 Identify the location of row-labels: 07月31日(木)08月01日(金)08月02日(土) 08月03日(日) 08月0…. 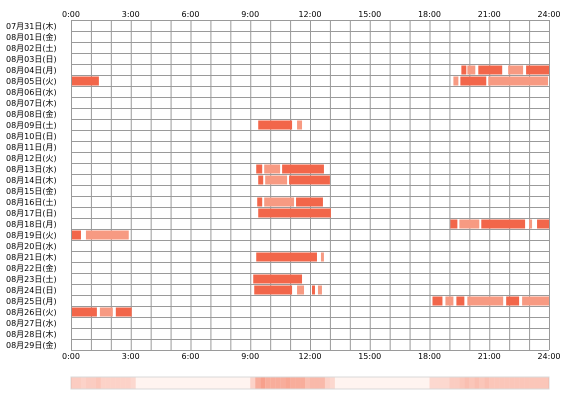
(31, 185).